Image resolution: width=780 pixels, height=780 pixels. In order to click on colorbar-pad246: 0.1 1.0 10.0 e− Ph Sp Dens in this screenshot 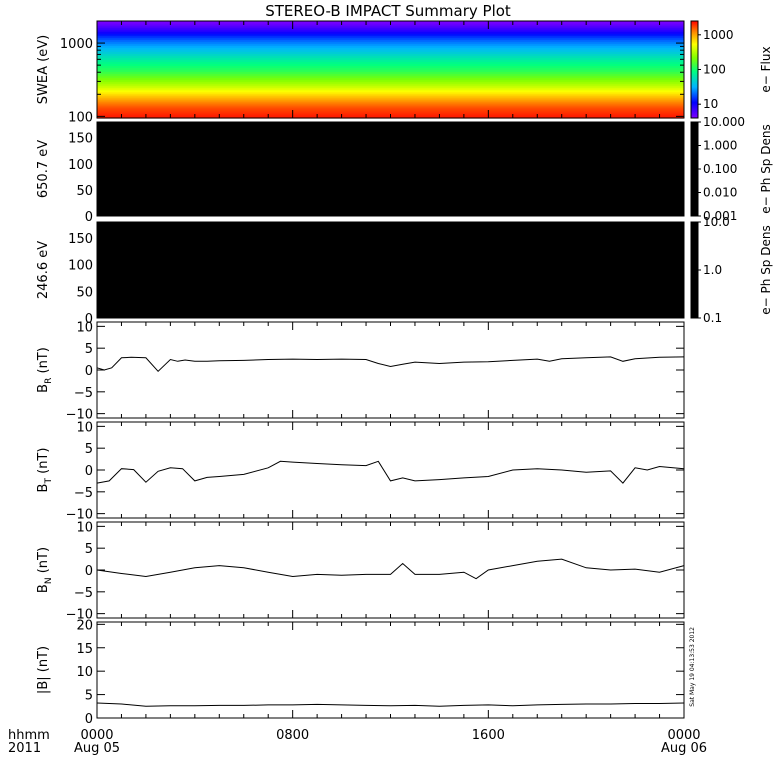, I will do `click(731, 270)`.